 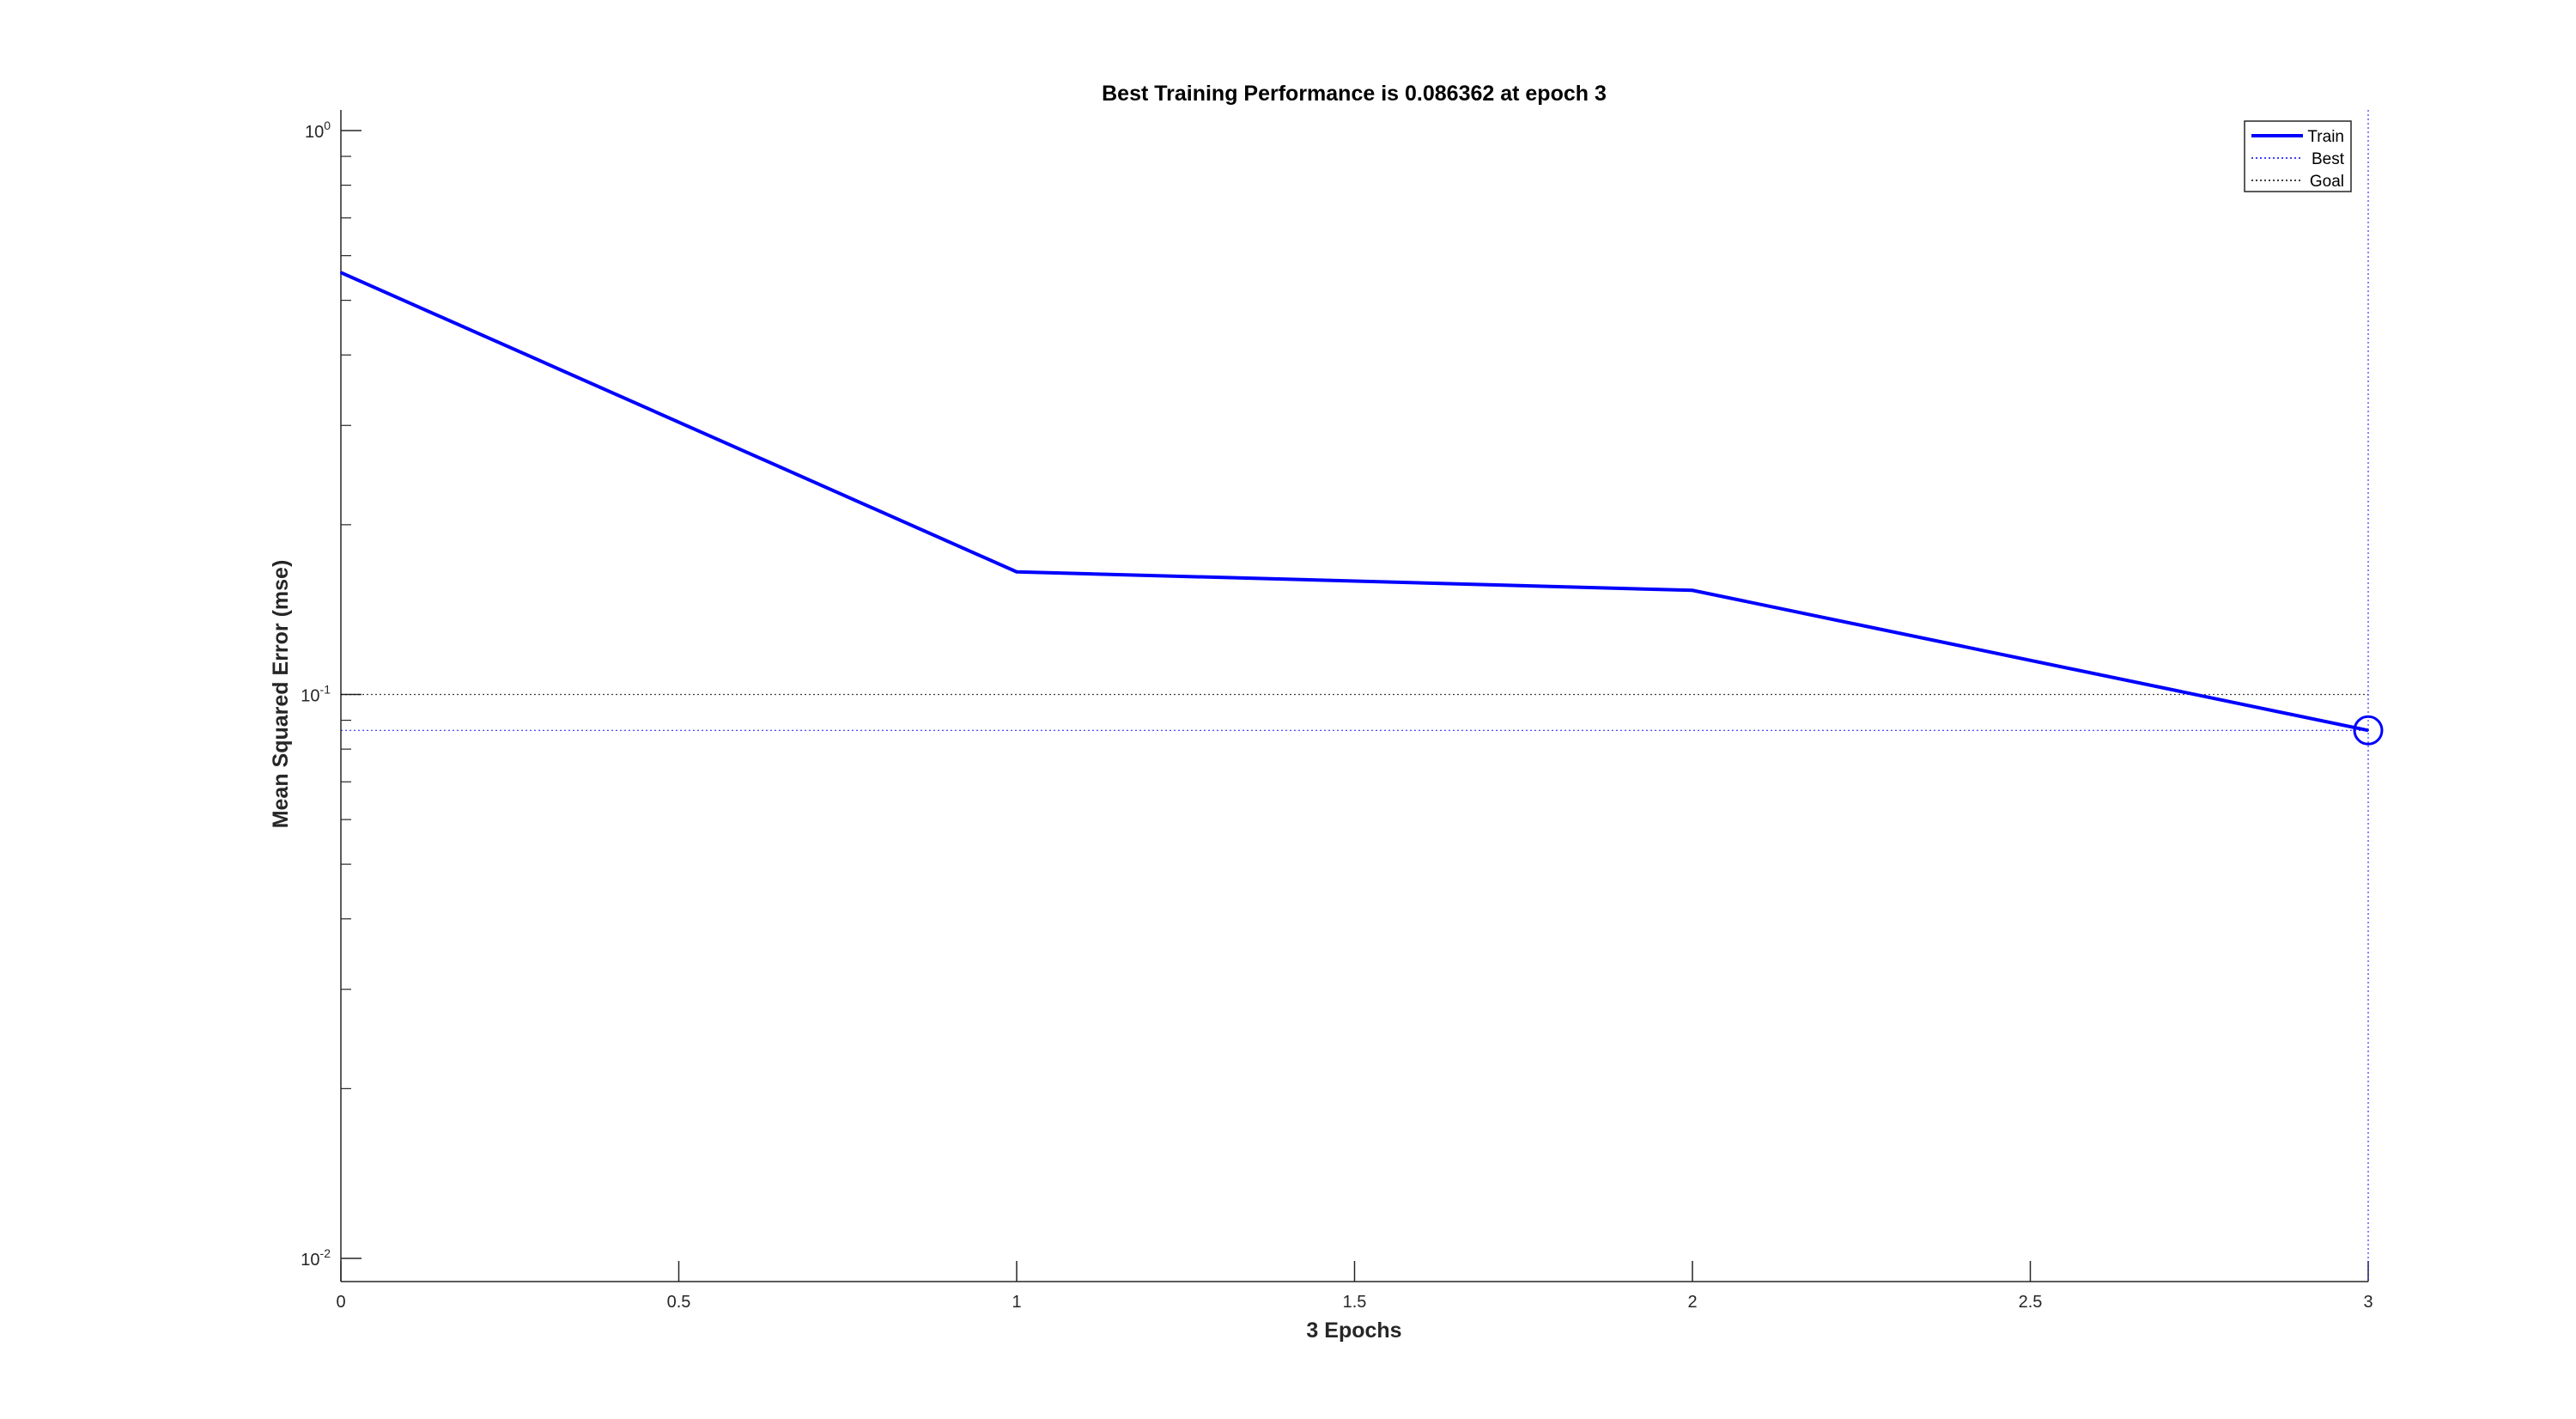 What do you see at coordinates (1692, 1303) in the screenshot?
I see `x-tick-label: 2` at bounding box center [1692, 1303].